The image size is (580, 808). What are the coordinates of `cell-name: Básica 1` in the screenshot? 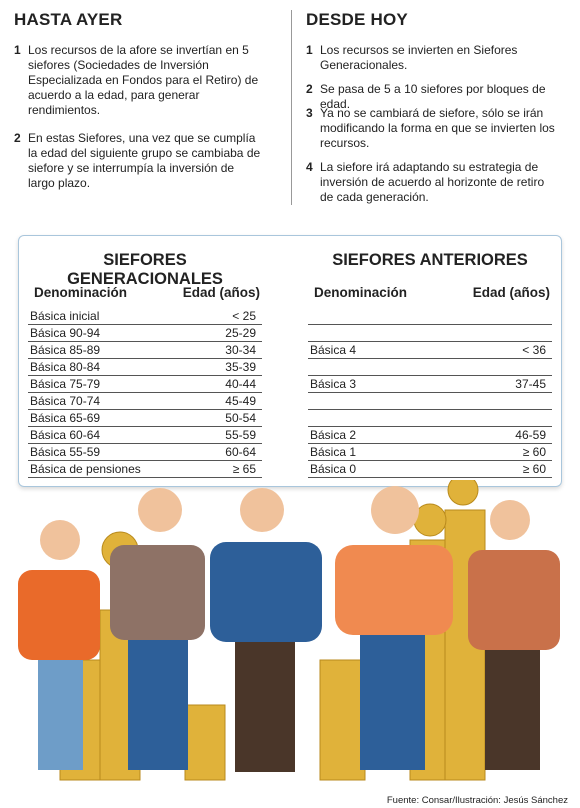 It's located at (333, 452).